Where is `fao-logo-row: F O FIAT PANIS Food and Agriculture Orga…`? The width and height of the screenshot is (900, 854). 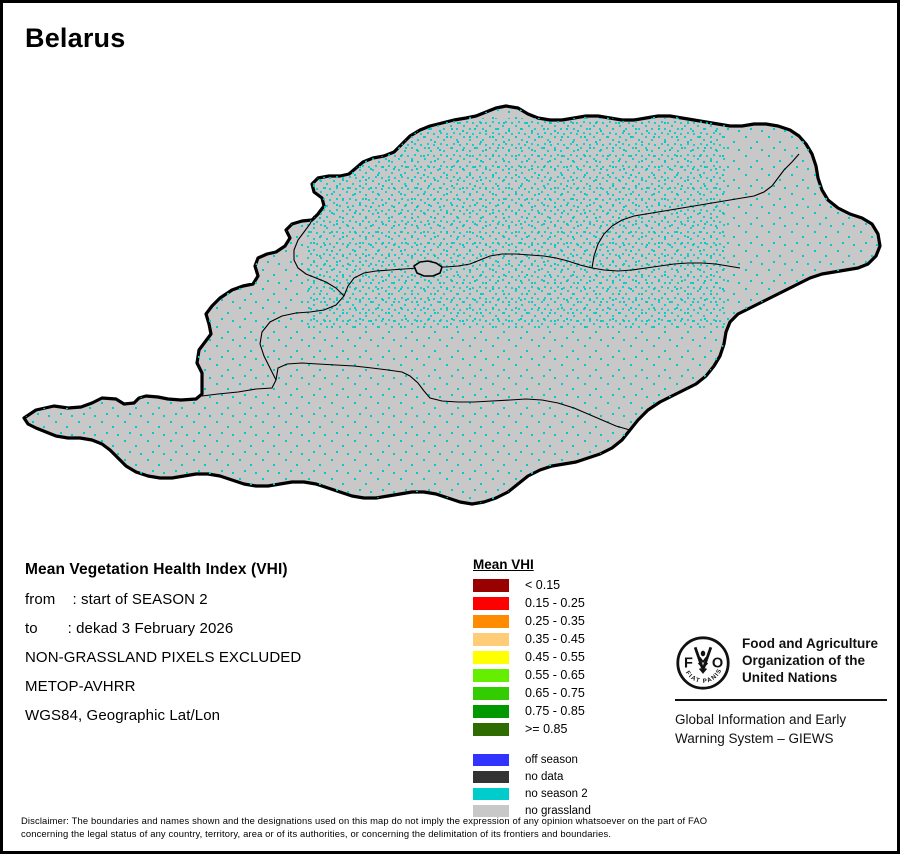
fao-logo-row: F O FIAT PANIS Food and Agriculture Orga… is located at coordinates (781, 663).